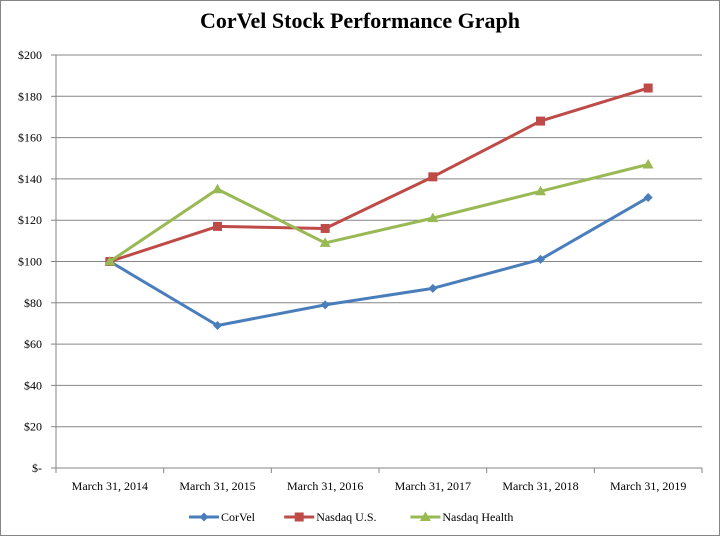 The height and width of the screenshot is (536, 720). What do you see at coordinates (33, 427) in the screenshot?
I see `y-tick-label: $20` at bounding box center [33, 427].